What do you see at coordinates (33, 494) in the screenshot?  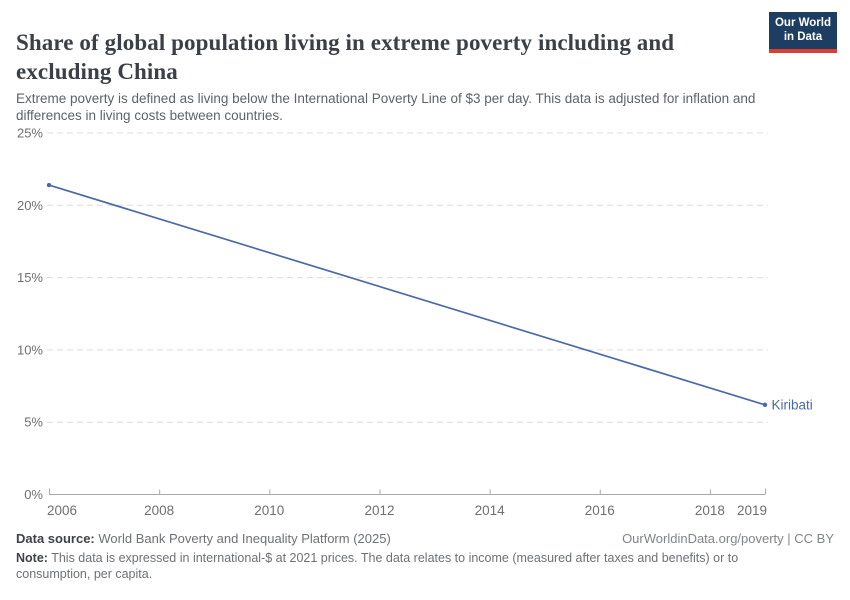 I see `y-tick-label-0: 0%` at bounding box center [33, 494].